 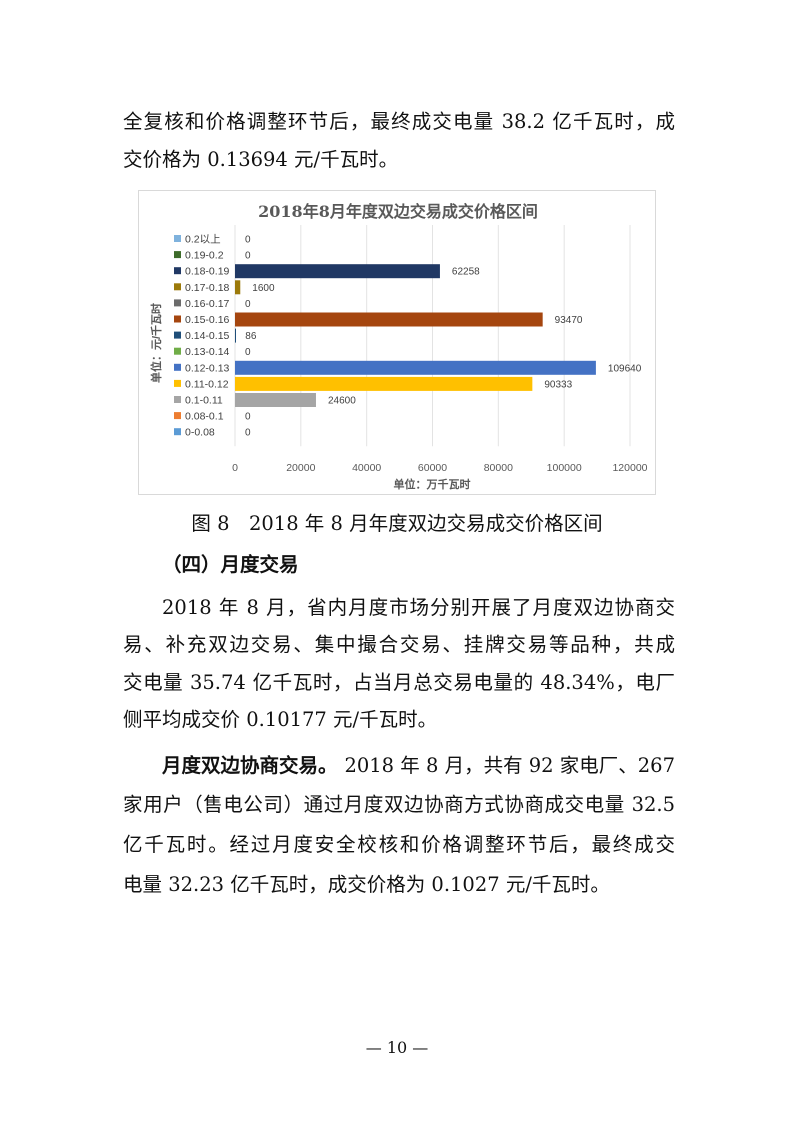 I want to click on legend-label: 0.17-0.18, so click(x=207, y=288).